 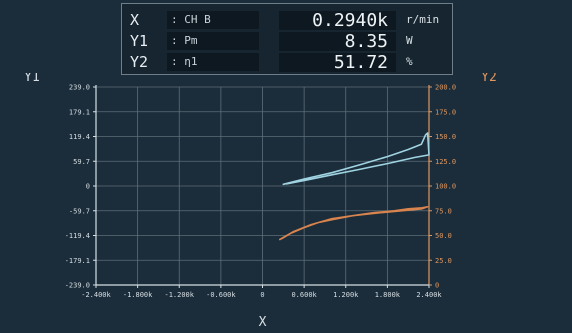 What do you see at coordinates (443, 261) in the screenshot?
I see `y2-tick-label: 25.0` at bounding box center [443, 261].